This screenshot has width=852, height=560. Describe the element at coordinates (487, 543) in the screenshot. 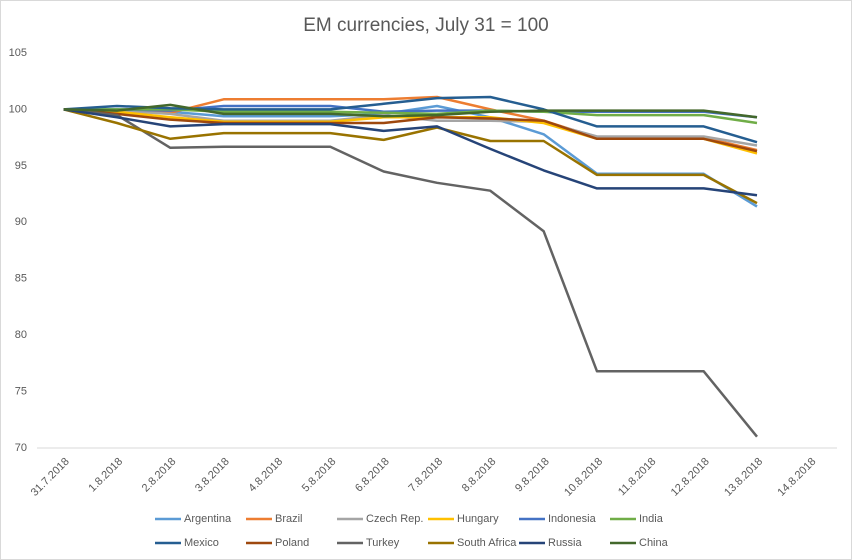

I see `legend-label: South Africa` at that location.